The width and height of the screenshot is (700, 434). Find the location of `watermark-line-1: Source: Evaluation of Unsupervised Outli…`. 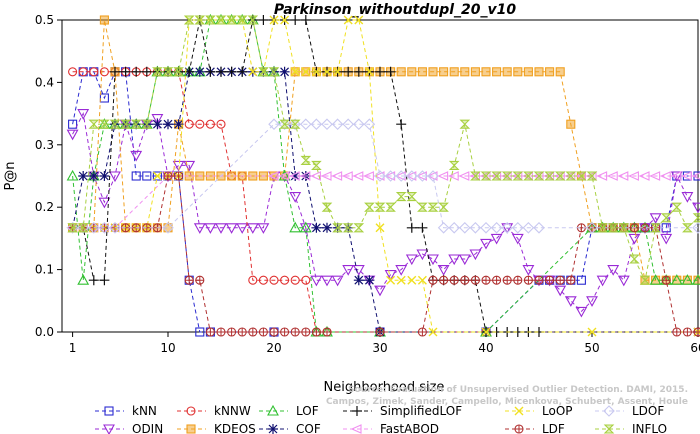

watermark-line-1: Source: Evaluation of Unsupervised Outli… is located at coordinates (518, 390).